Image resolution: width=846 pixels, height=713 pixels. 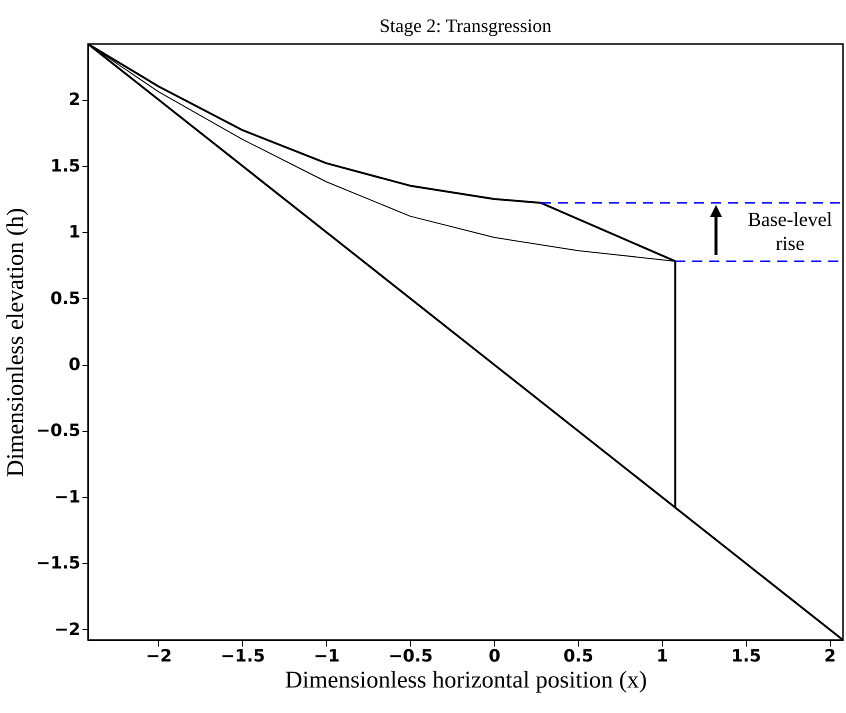 What do you see at coordinates (327, 656) in the screenshot?
I see `x-tick-label: −1` at bounding box center [327, 656].